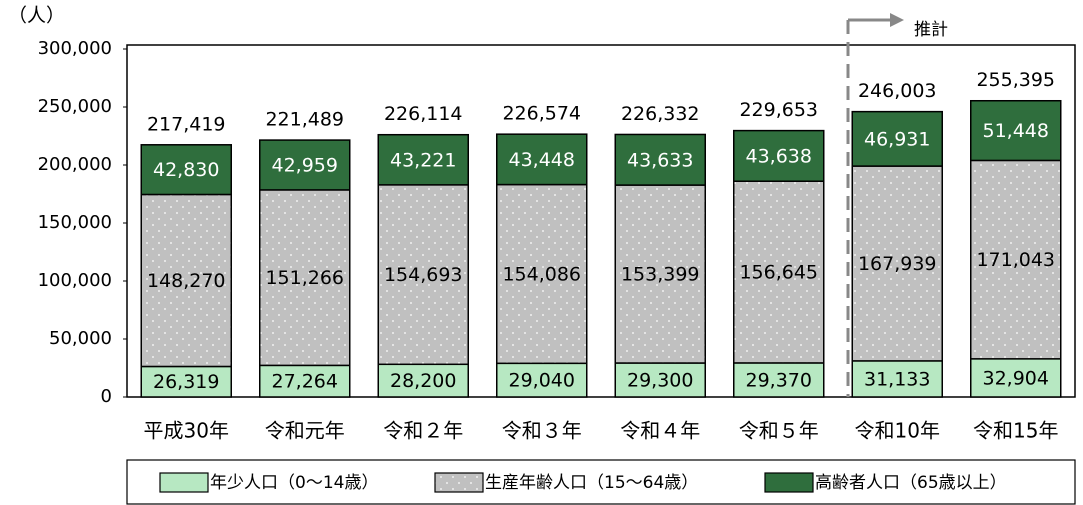  What do you see at coordinates (186, 431) in the screenshot?
I see `x-tick-label: 平成30年` at bounding box center [186, 431].